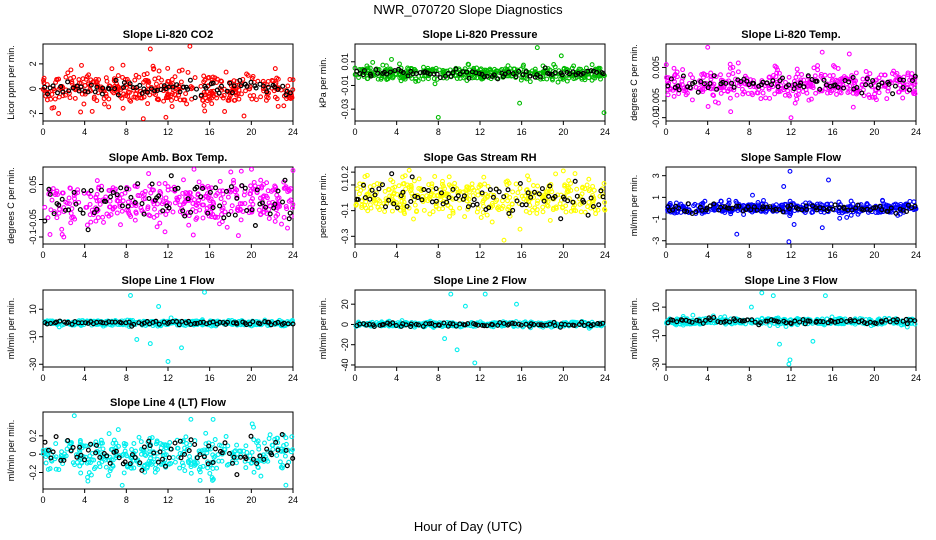 The height and width of the screenshot is (540, 936). I want to click on x-tick-label: 12, so click(480, 378).